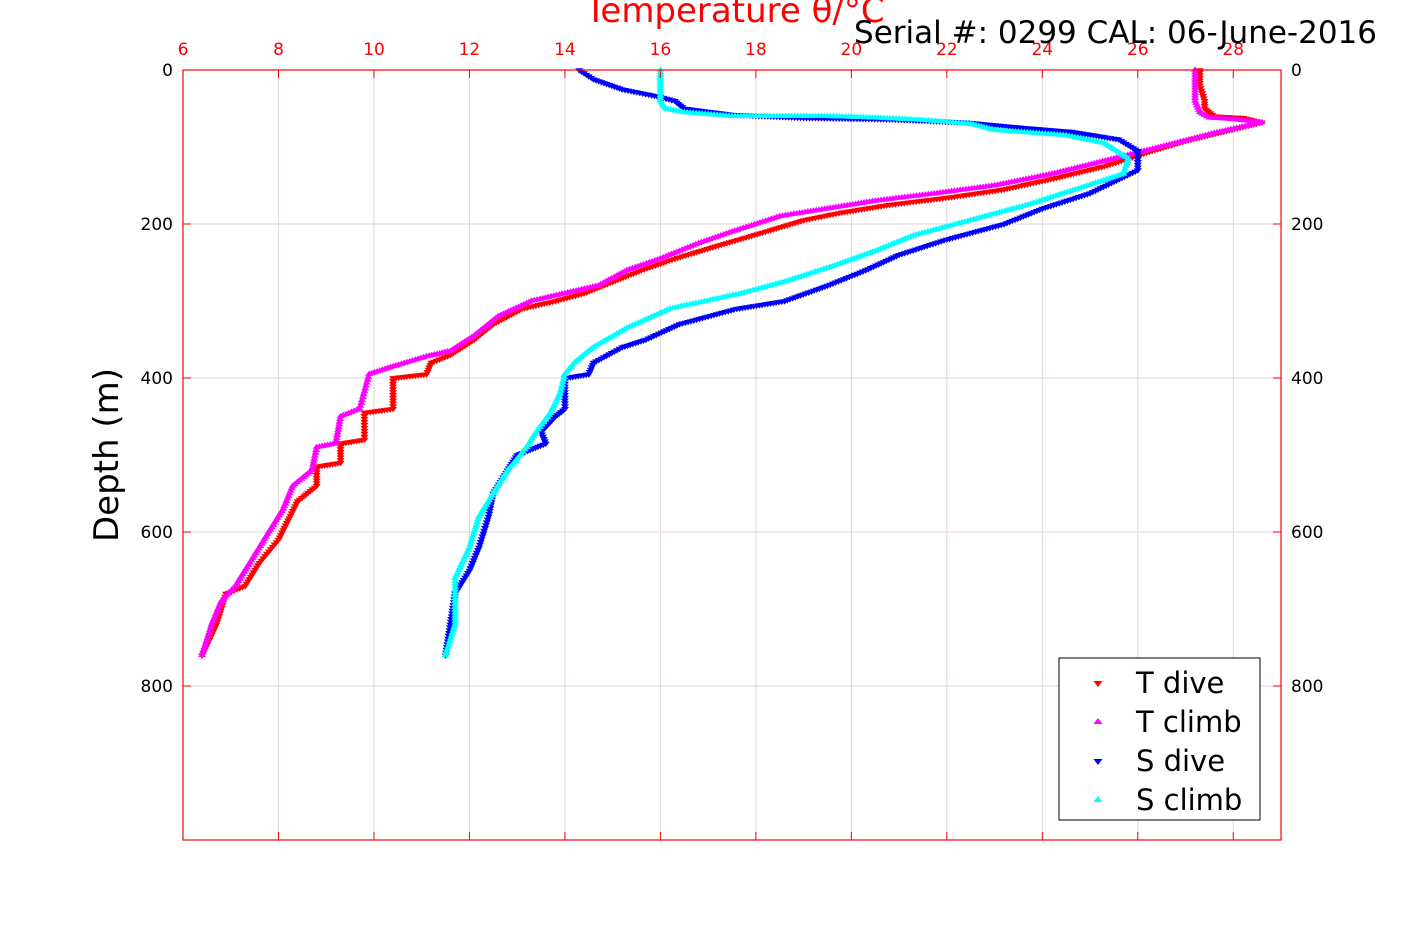 This screenshot has width=1417, height=945. What do you see at coordinates (1180, 761) in the screenshot?
I see `legend-label: S dive` at bounding box center [1180, 761].